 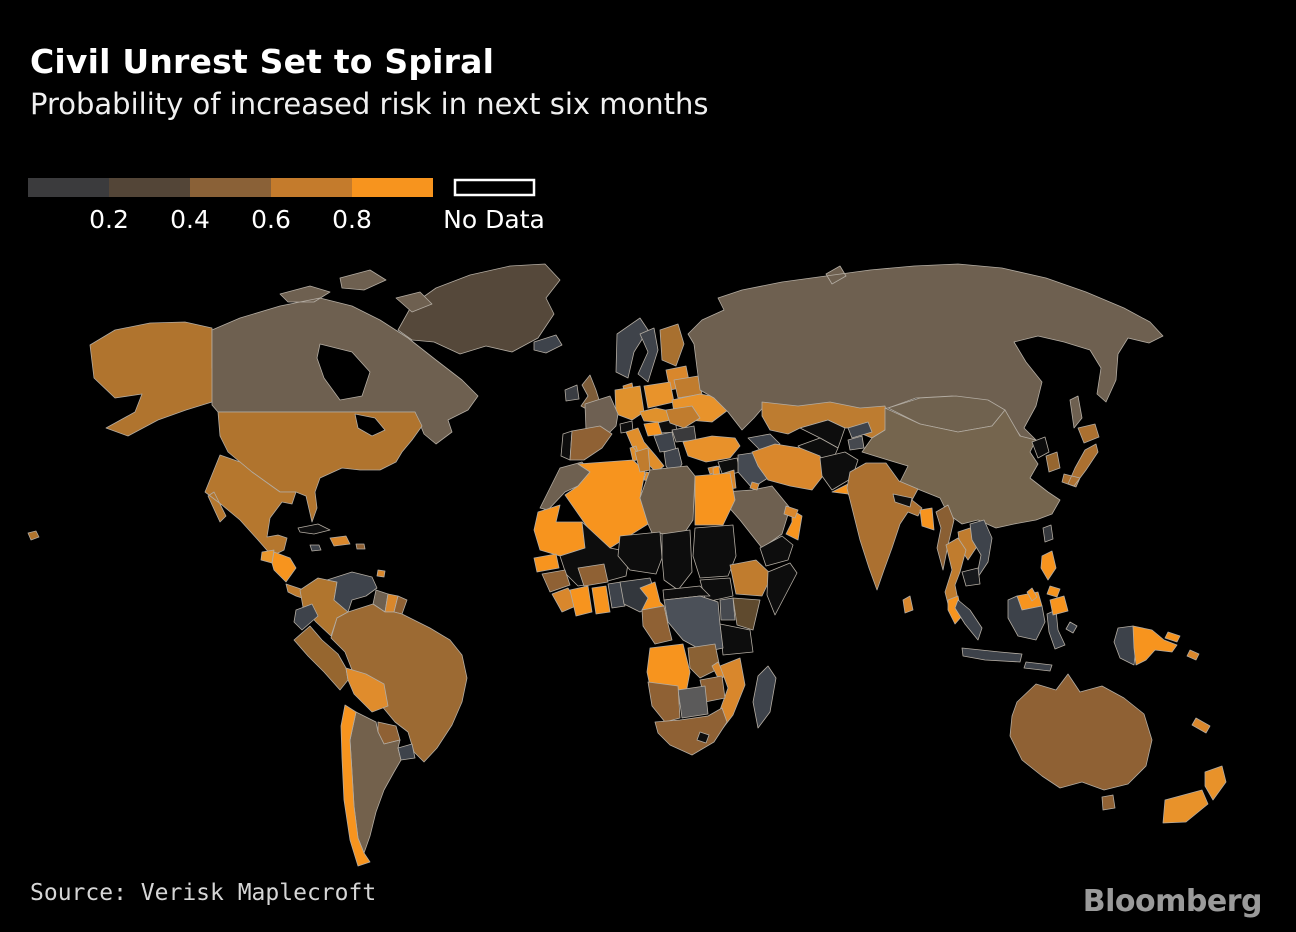 What do you see at coordinates (648, 355) in the screenshot?
I see `country-sweden` at bounding box center [648, 355].